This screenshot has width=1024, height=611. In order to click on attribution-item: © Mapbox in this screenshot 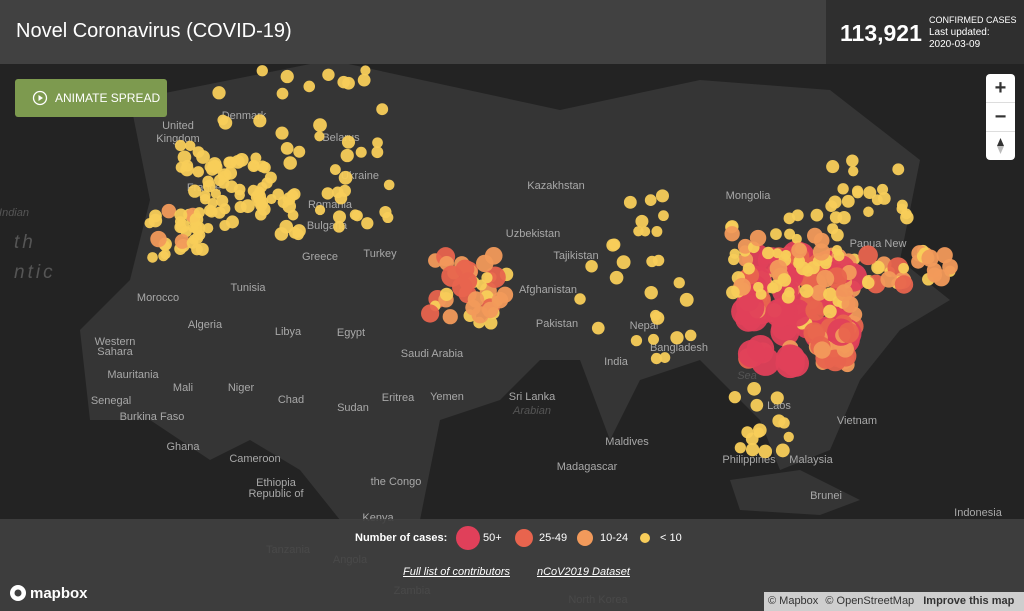, I will do `click(793, 601)`.